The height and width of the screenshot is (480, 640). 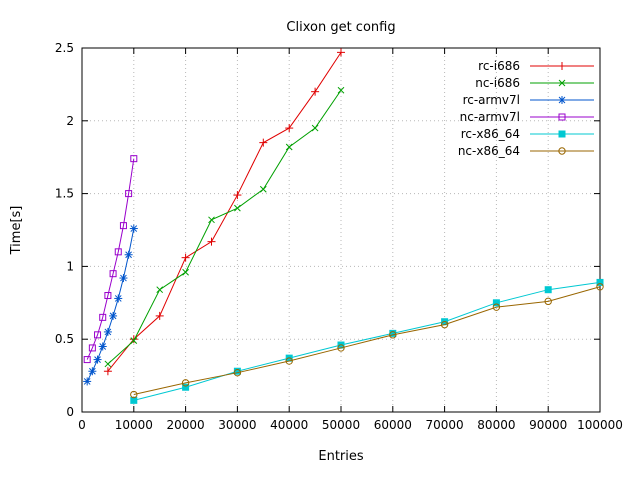 What do you see at coordinates (82, 425) in the screenshot?
I see `x-tick-label: 0` at bounding box center [82, 425].